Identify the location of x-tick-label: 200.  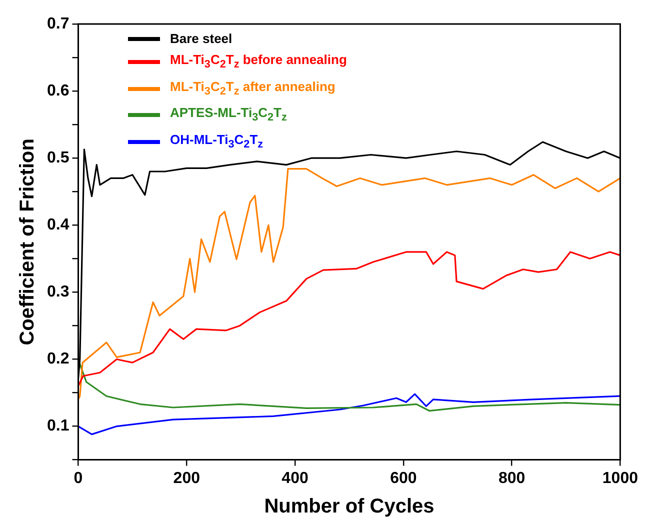
(186, 478).